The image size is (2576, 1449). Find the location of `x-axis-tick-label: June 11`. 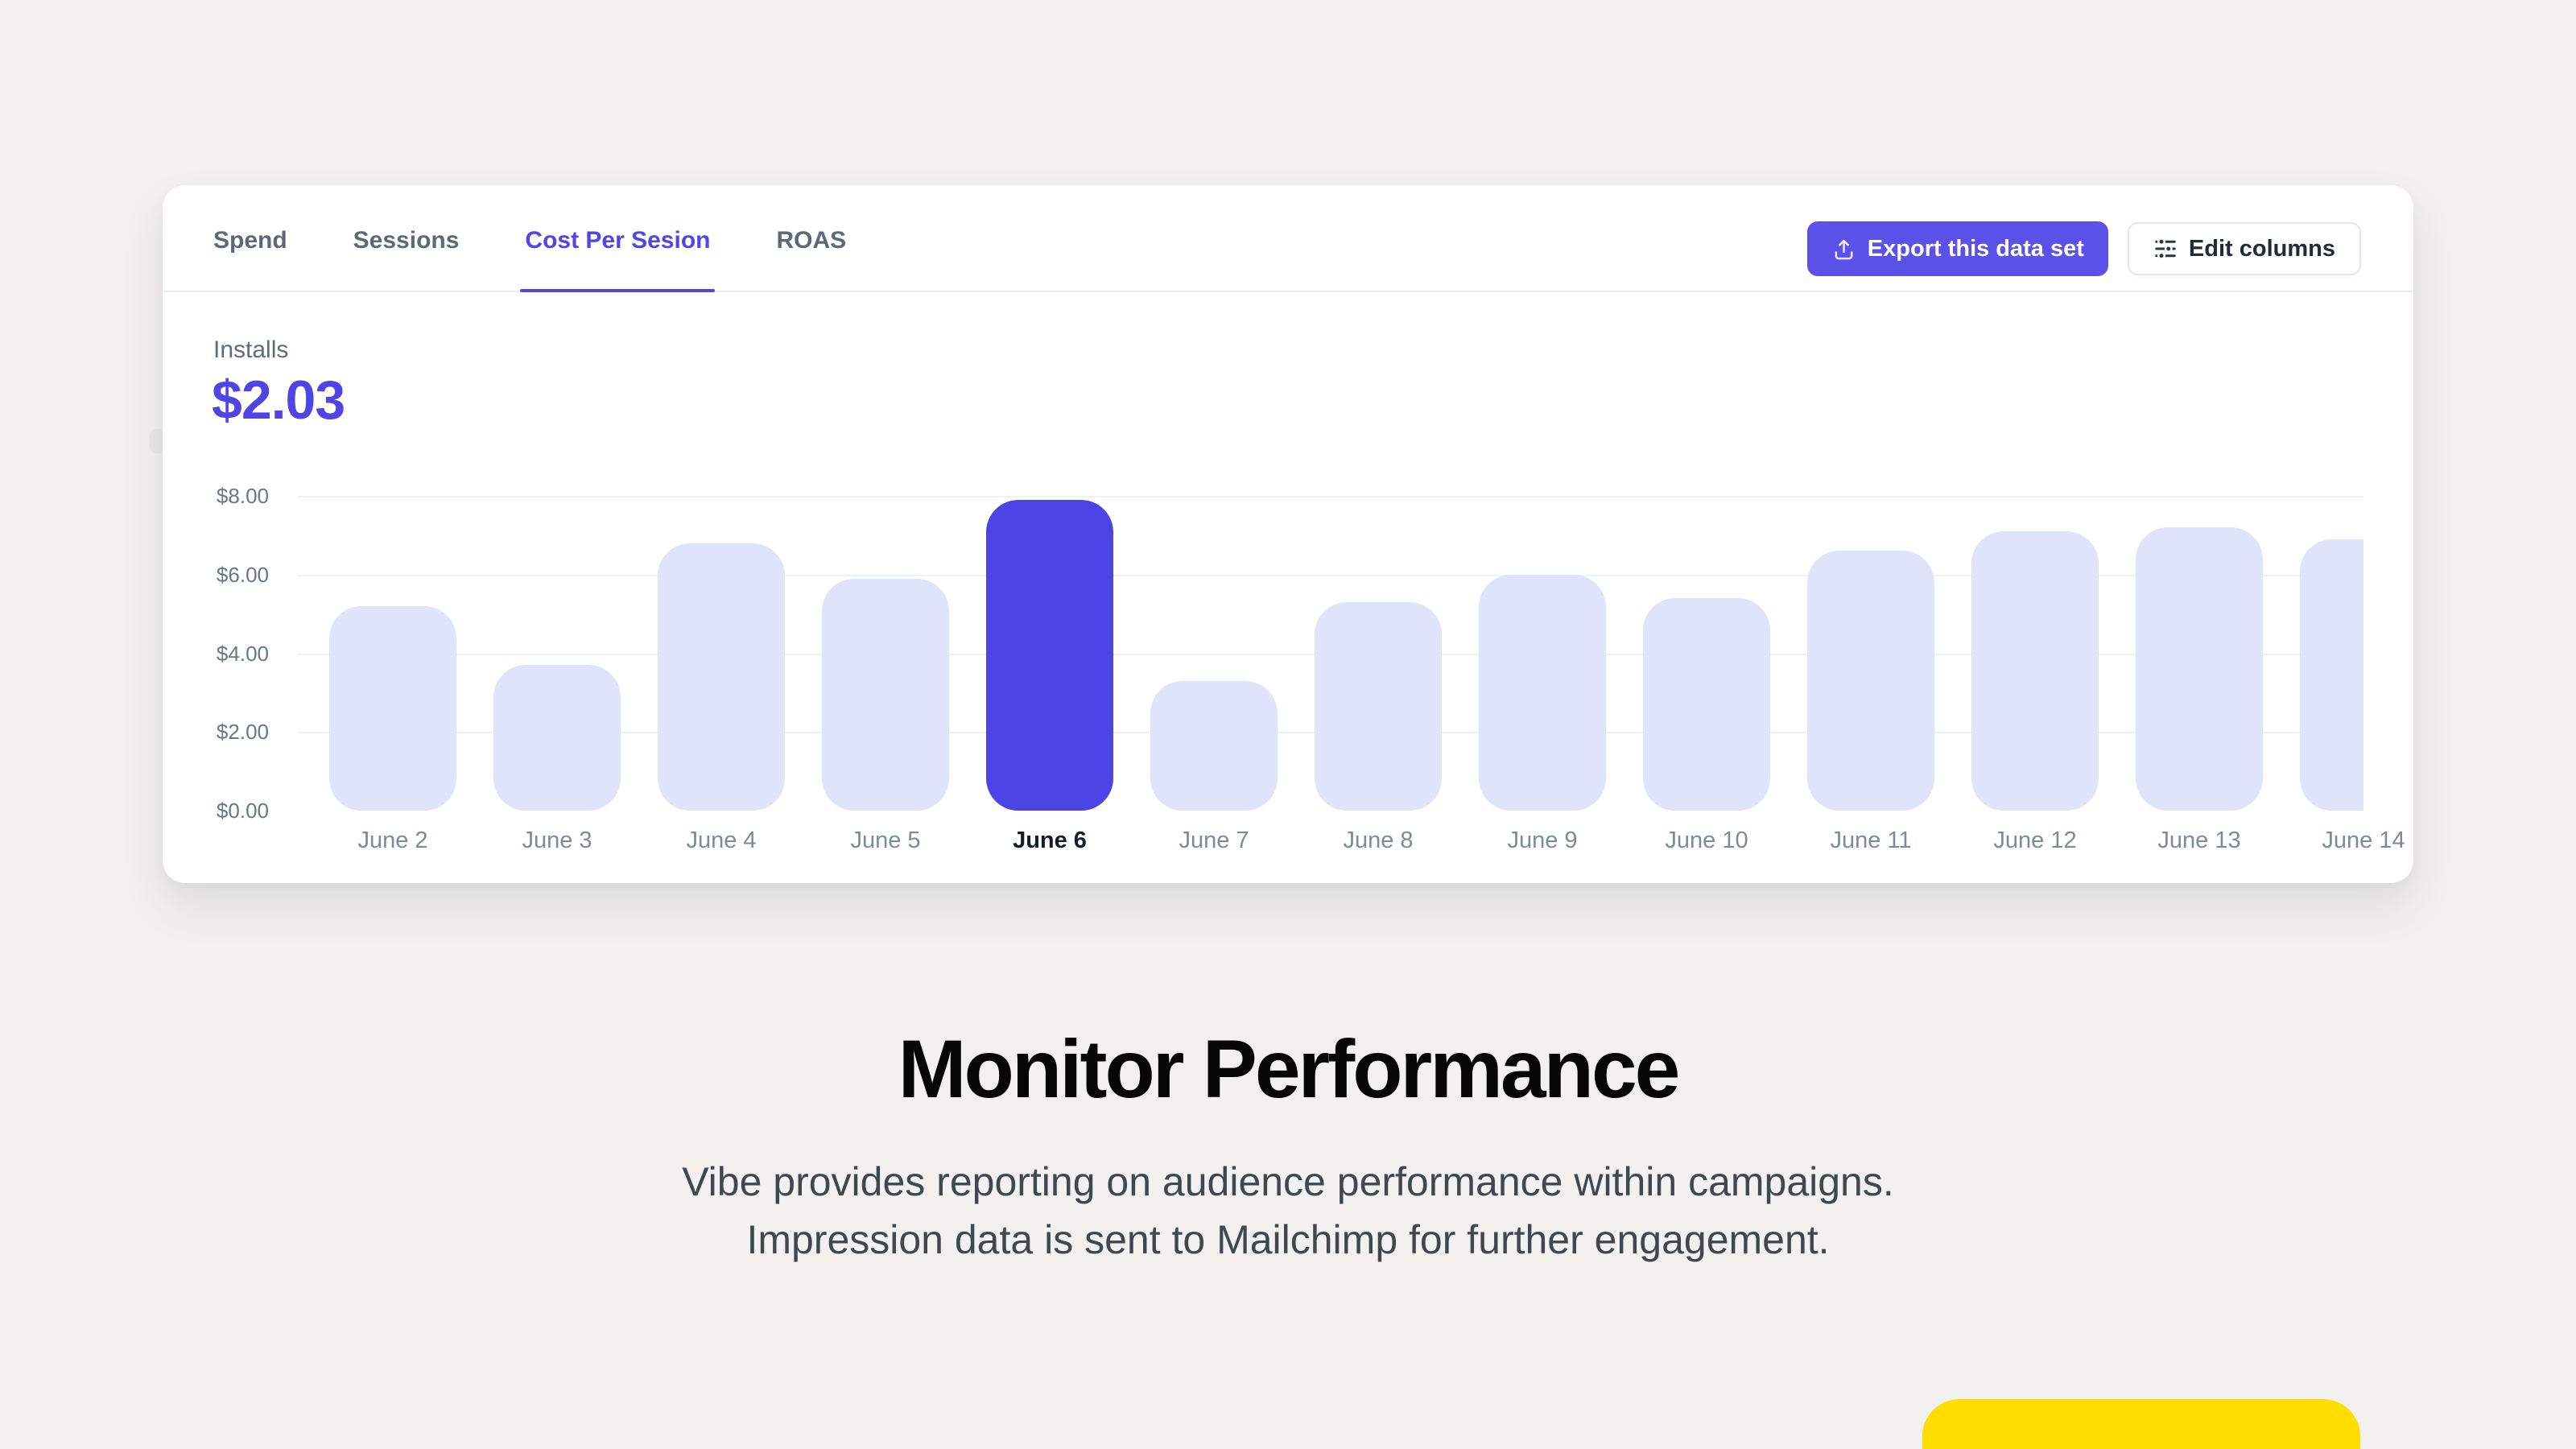

x-axis-tick-label: June 11 is located at coordinates (1871, 841).